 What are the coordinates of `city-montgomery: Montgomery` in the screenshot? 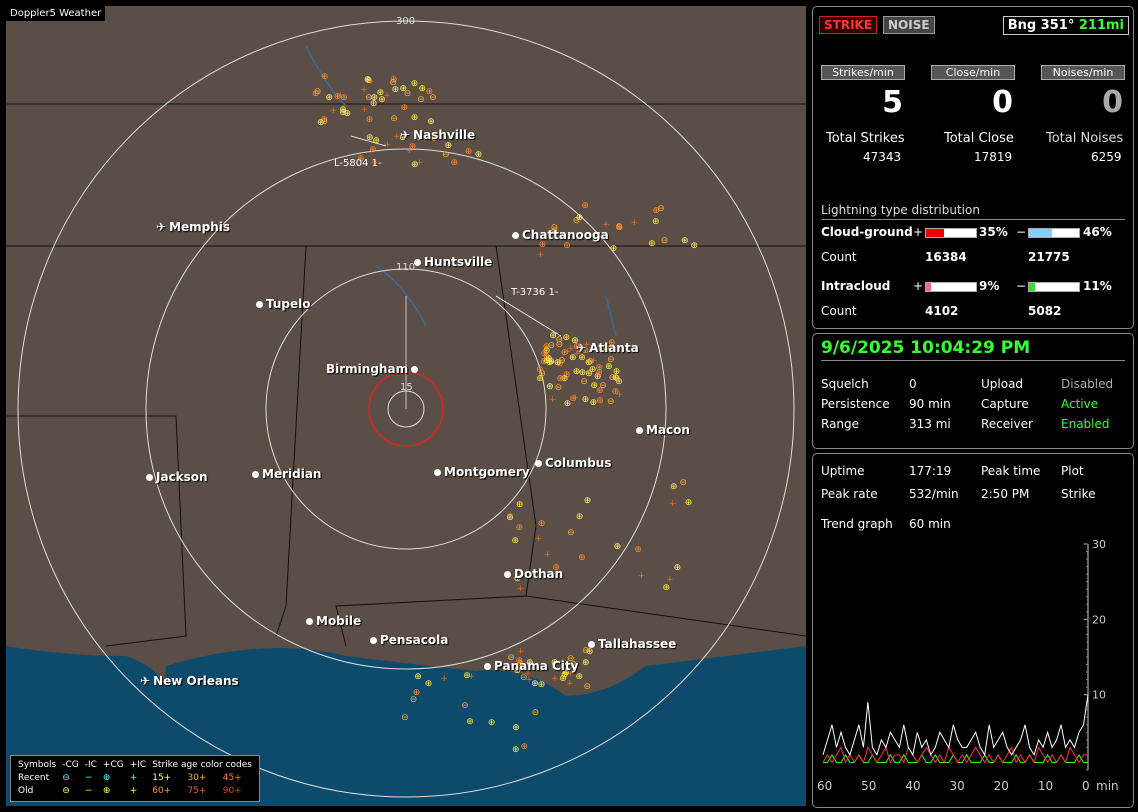 It's located at (482, 472).